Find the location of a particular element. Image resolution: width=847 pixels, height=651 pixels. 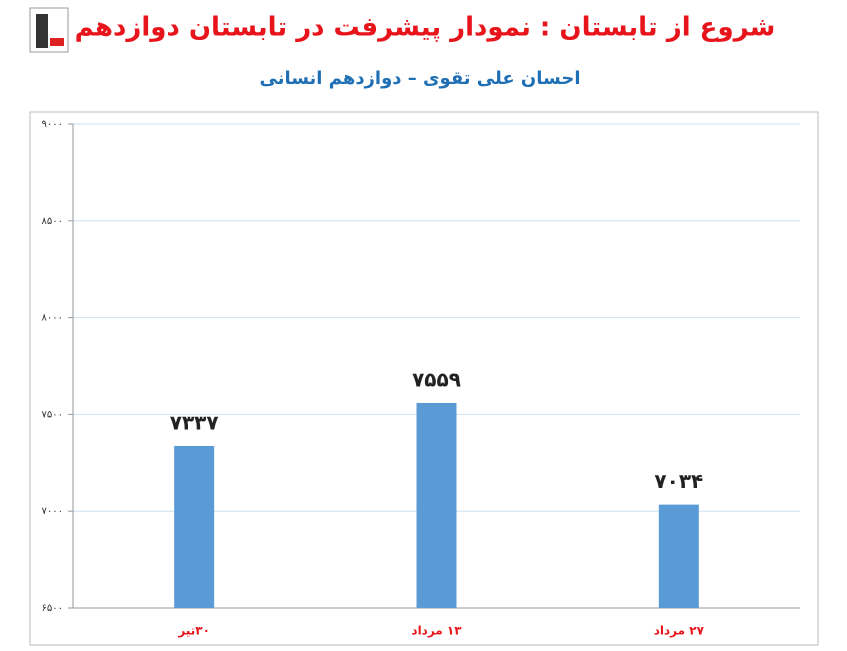

value-label: ۷۰۳۴ is located at coordinates (678, 481).